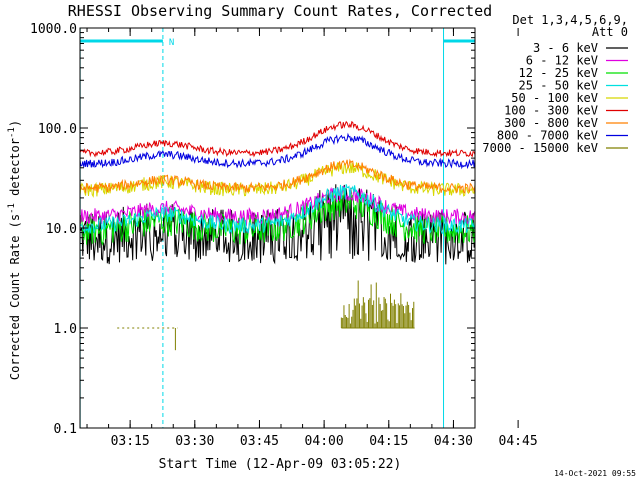 This screenshot has height=480, width=640. Describe the element at coordinates (547, 136) in the screenshot. I see `legend-label: 800 - 7000 keV` at that location.